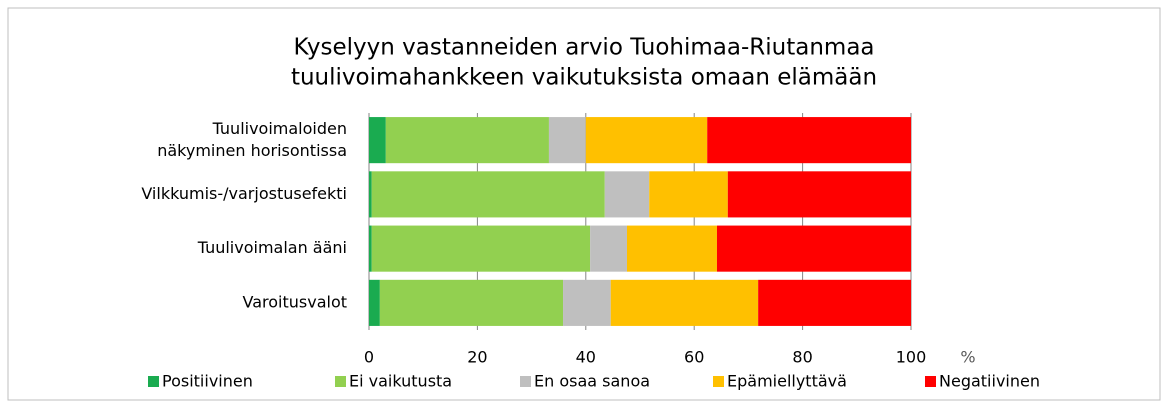  Describe the element at coordinates (586, 357) in the screenshot. I see `x-tick-label: 40` at that location.